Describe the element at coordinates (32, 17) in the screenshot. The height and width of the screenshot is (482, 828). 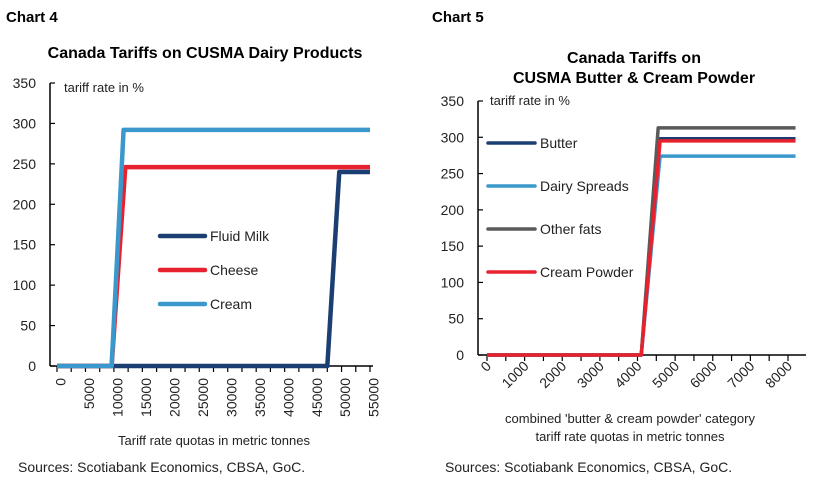
I see `chart4-header: Chart 4` at that location.